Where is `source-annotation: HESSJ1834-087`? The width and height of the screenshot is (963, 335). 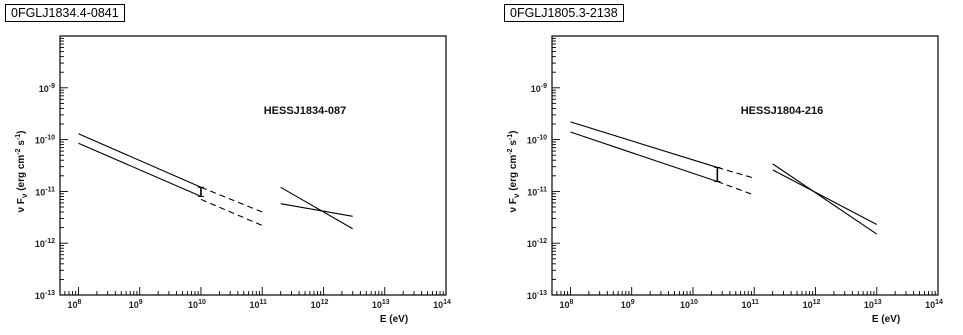
source-annotation: HESSJ1834-087 is located at coordinates (305, 111).